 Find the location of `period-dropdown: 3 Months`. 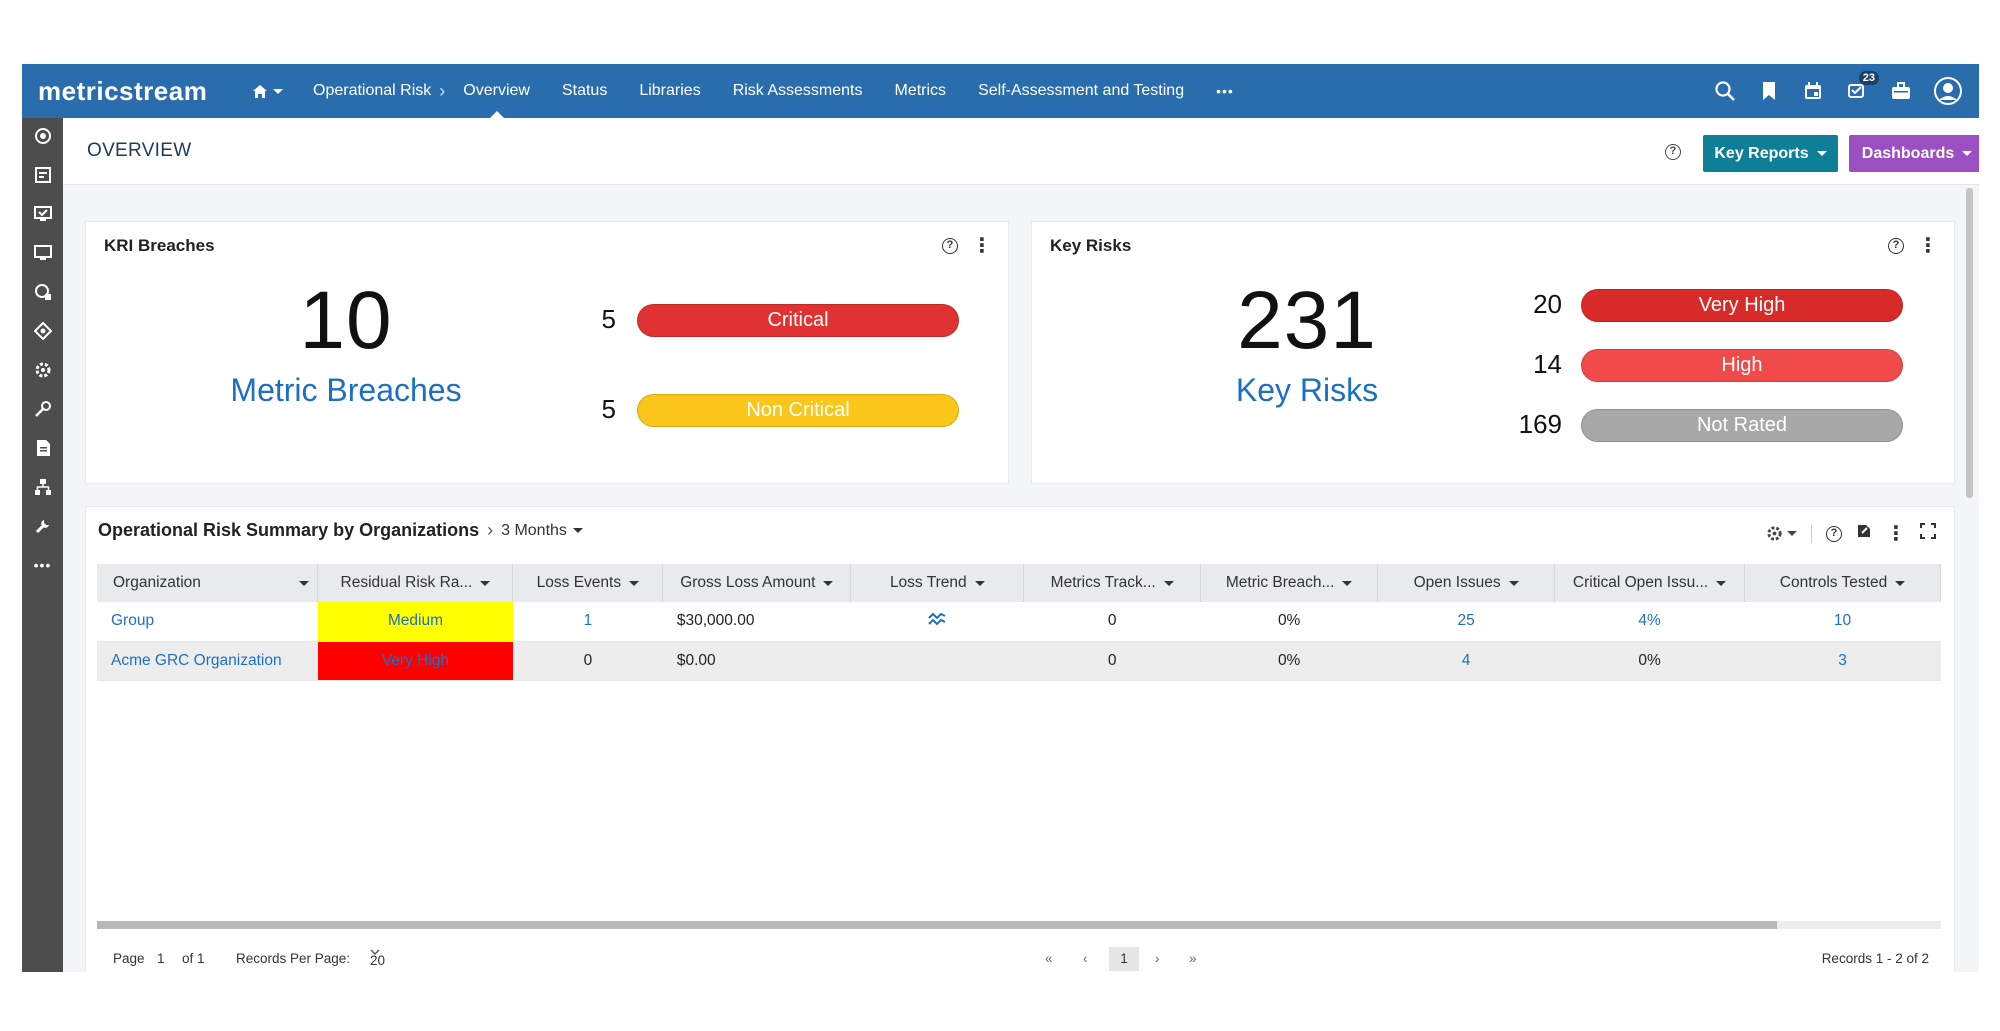

period-dropdown: 3 Months is located at coordinates (542, 531).